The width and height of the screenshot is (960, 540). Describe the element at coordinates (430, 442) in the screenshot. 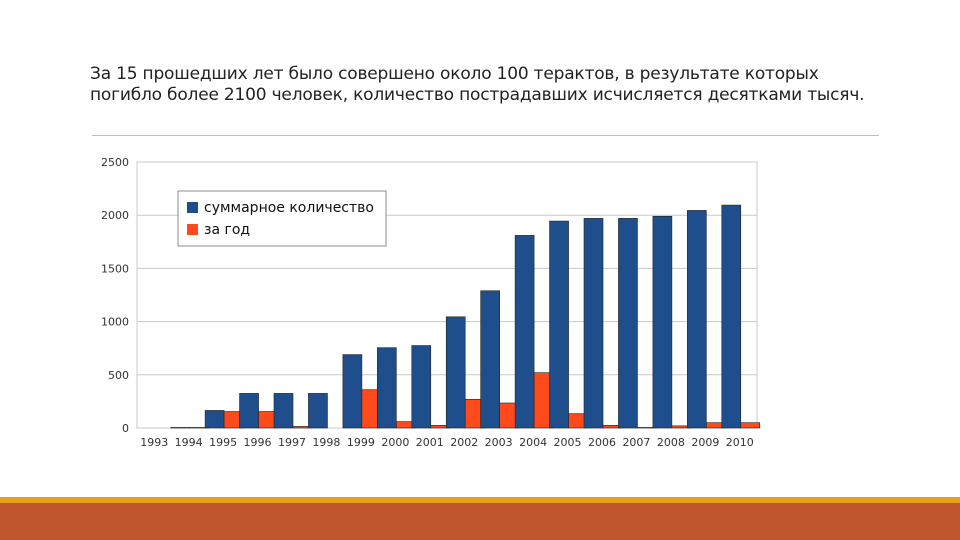

I see `x-tick-label: 2001` at that location.